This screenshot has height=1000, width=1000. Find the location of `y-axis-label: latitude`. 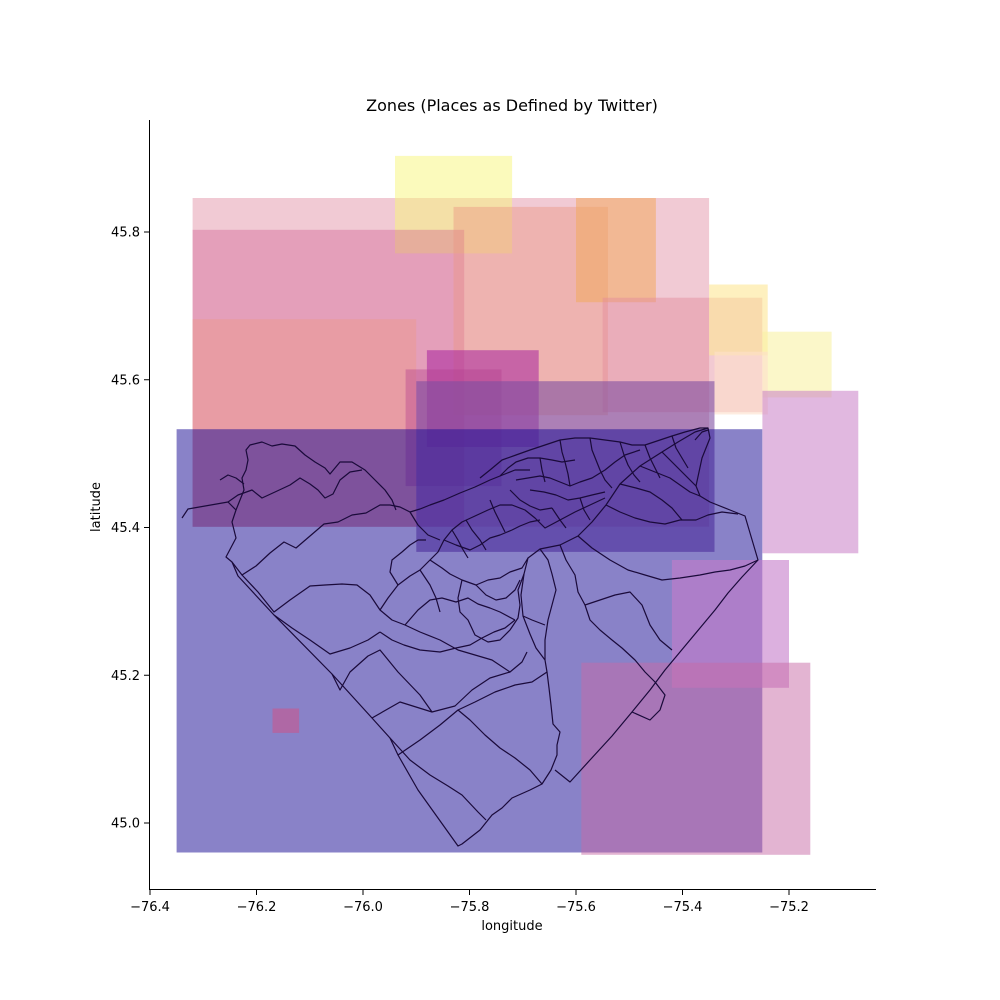

y-axis-label: latitude is located at coordinates (96, 507).